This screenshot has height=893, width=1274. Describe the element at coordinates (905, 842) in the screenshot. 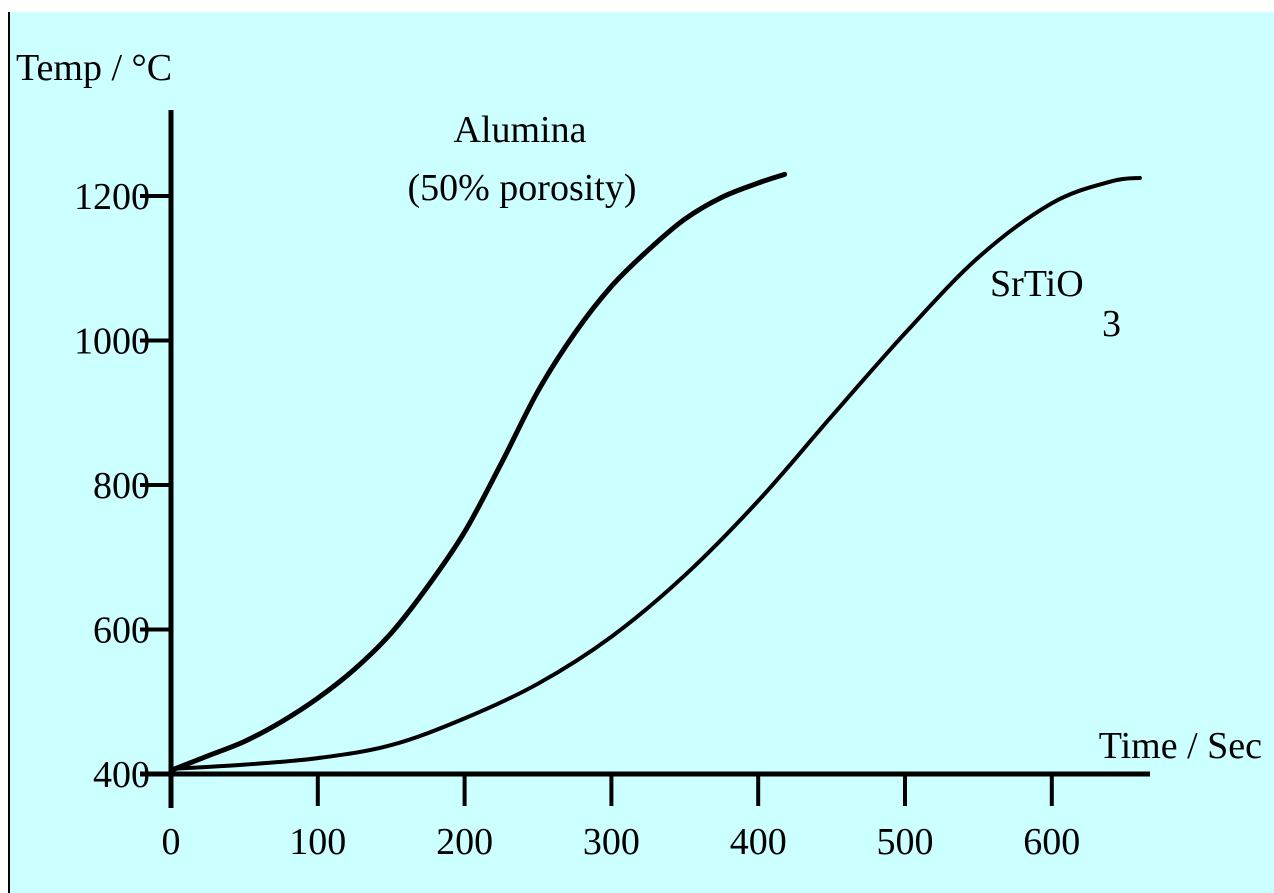

I see `x-tick-label: 500` at that location.